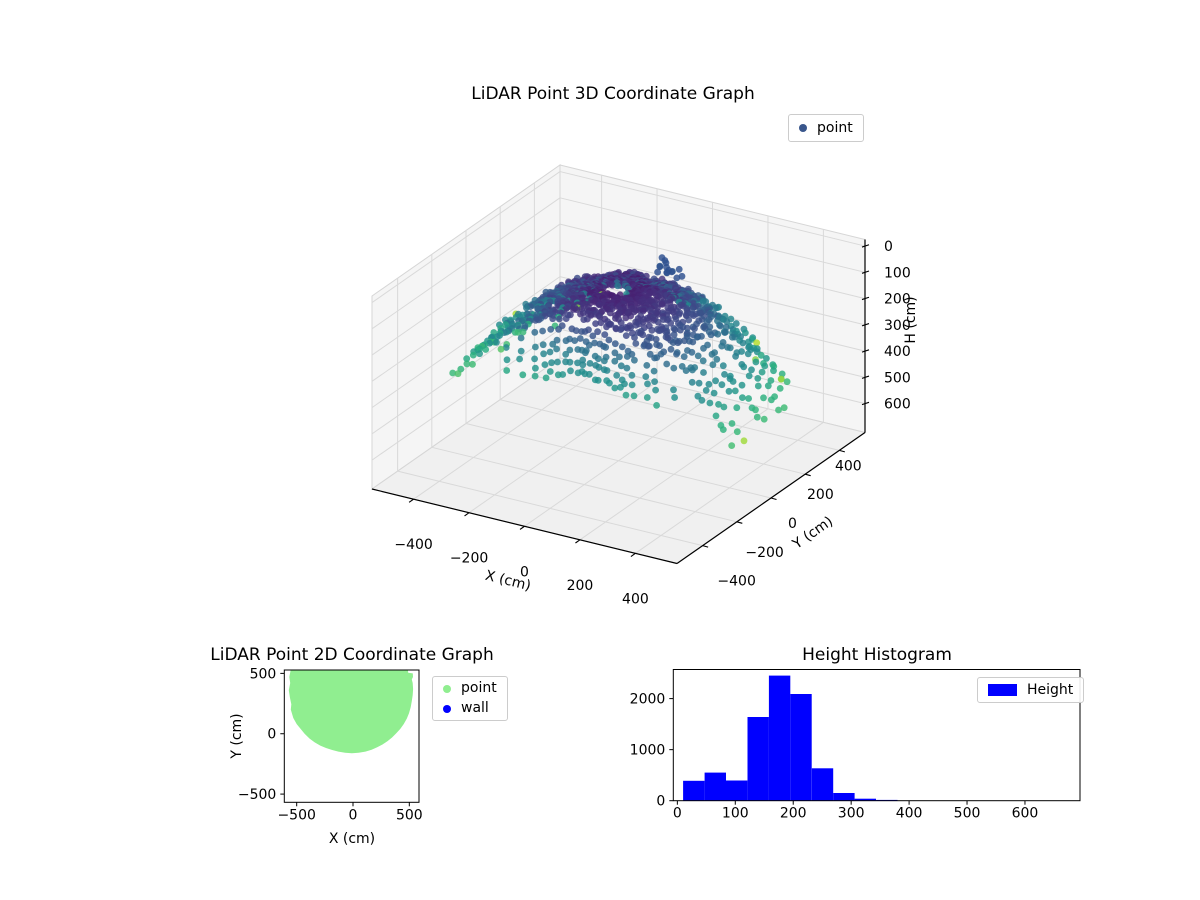 This screenshot has width=1200, height=900. I want to click on legend-label: wall, so click(475, 708).